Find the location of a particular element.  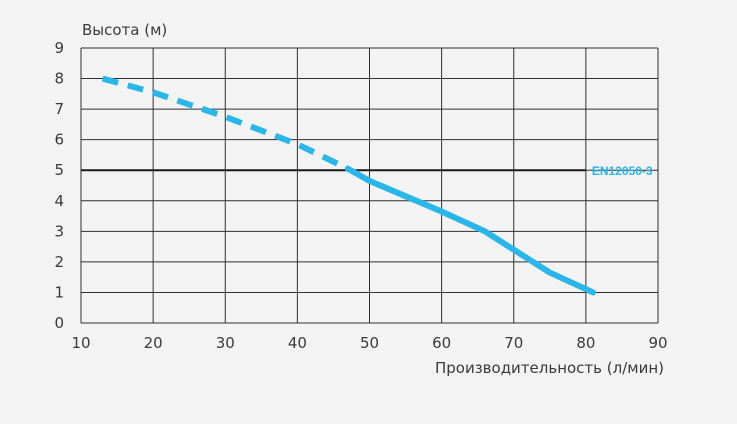

y-tick-label: 8 is located at coordinates (59, 79).